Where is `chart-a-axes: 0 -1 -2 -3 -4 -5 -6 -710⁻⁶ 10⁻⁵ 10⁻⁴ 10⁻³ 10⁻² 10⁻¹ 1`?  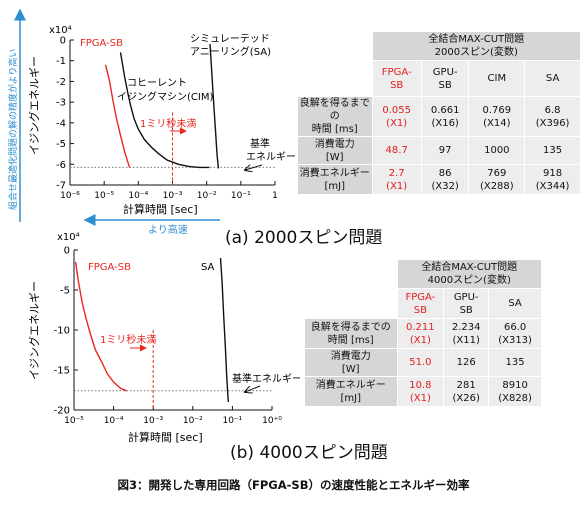 chart-a-axes: 0 -1 -2 -3 -4 -5 -6 -710⁻⁶ 10⁻⁵ 10⁻⁴ 10⁻³ 10⁻² 10⁻¹ 1 is located at coordinates (167, 119).